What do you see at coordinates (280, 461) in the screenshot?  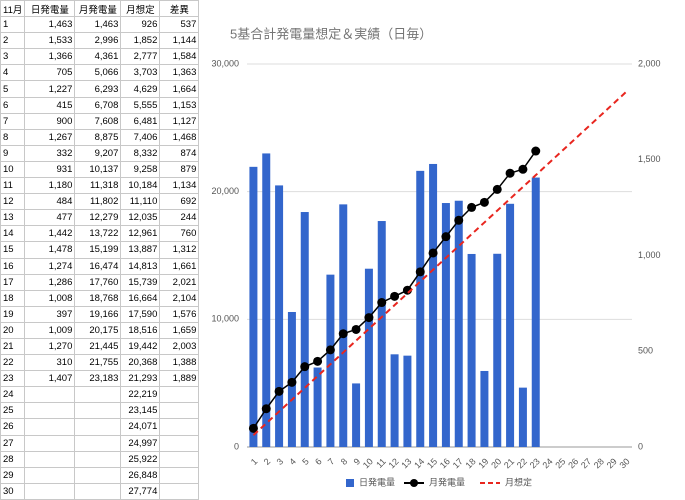 I see `x-tick-label: 3` at bounding box center [280, 461].